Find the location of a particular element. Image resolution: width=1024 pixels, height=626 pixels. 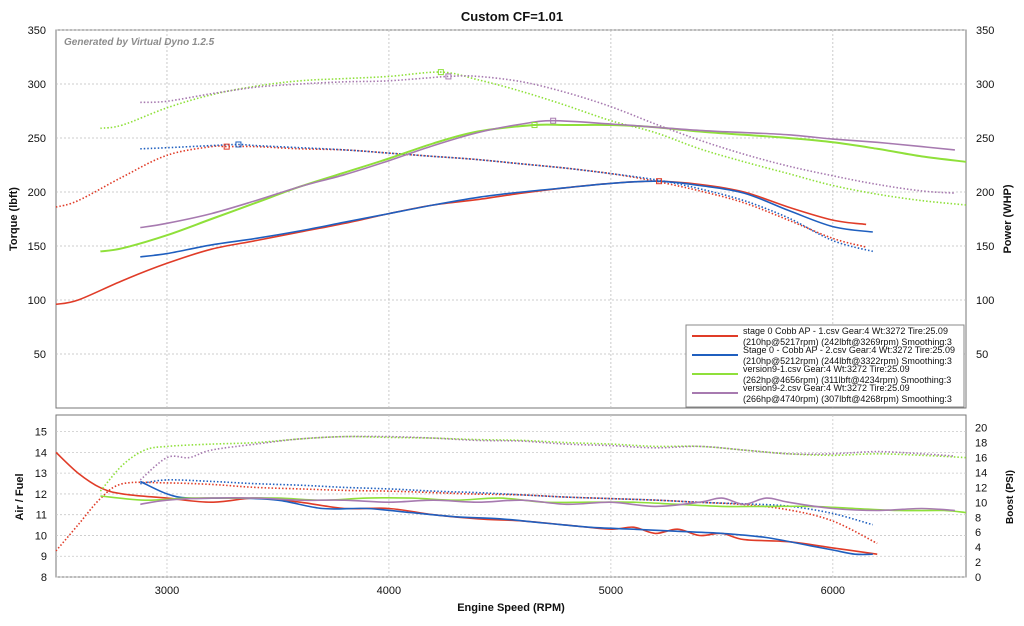

y-tick-label-torque: 150 is located at coordinates (37, 247).